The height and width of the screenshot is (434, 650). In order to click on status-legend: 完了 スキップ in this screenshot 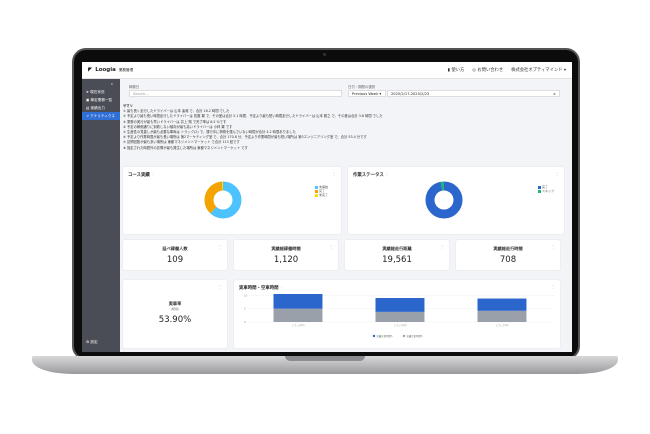, I will do `click(546, 189)`.